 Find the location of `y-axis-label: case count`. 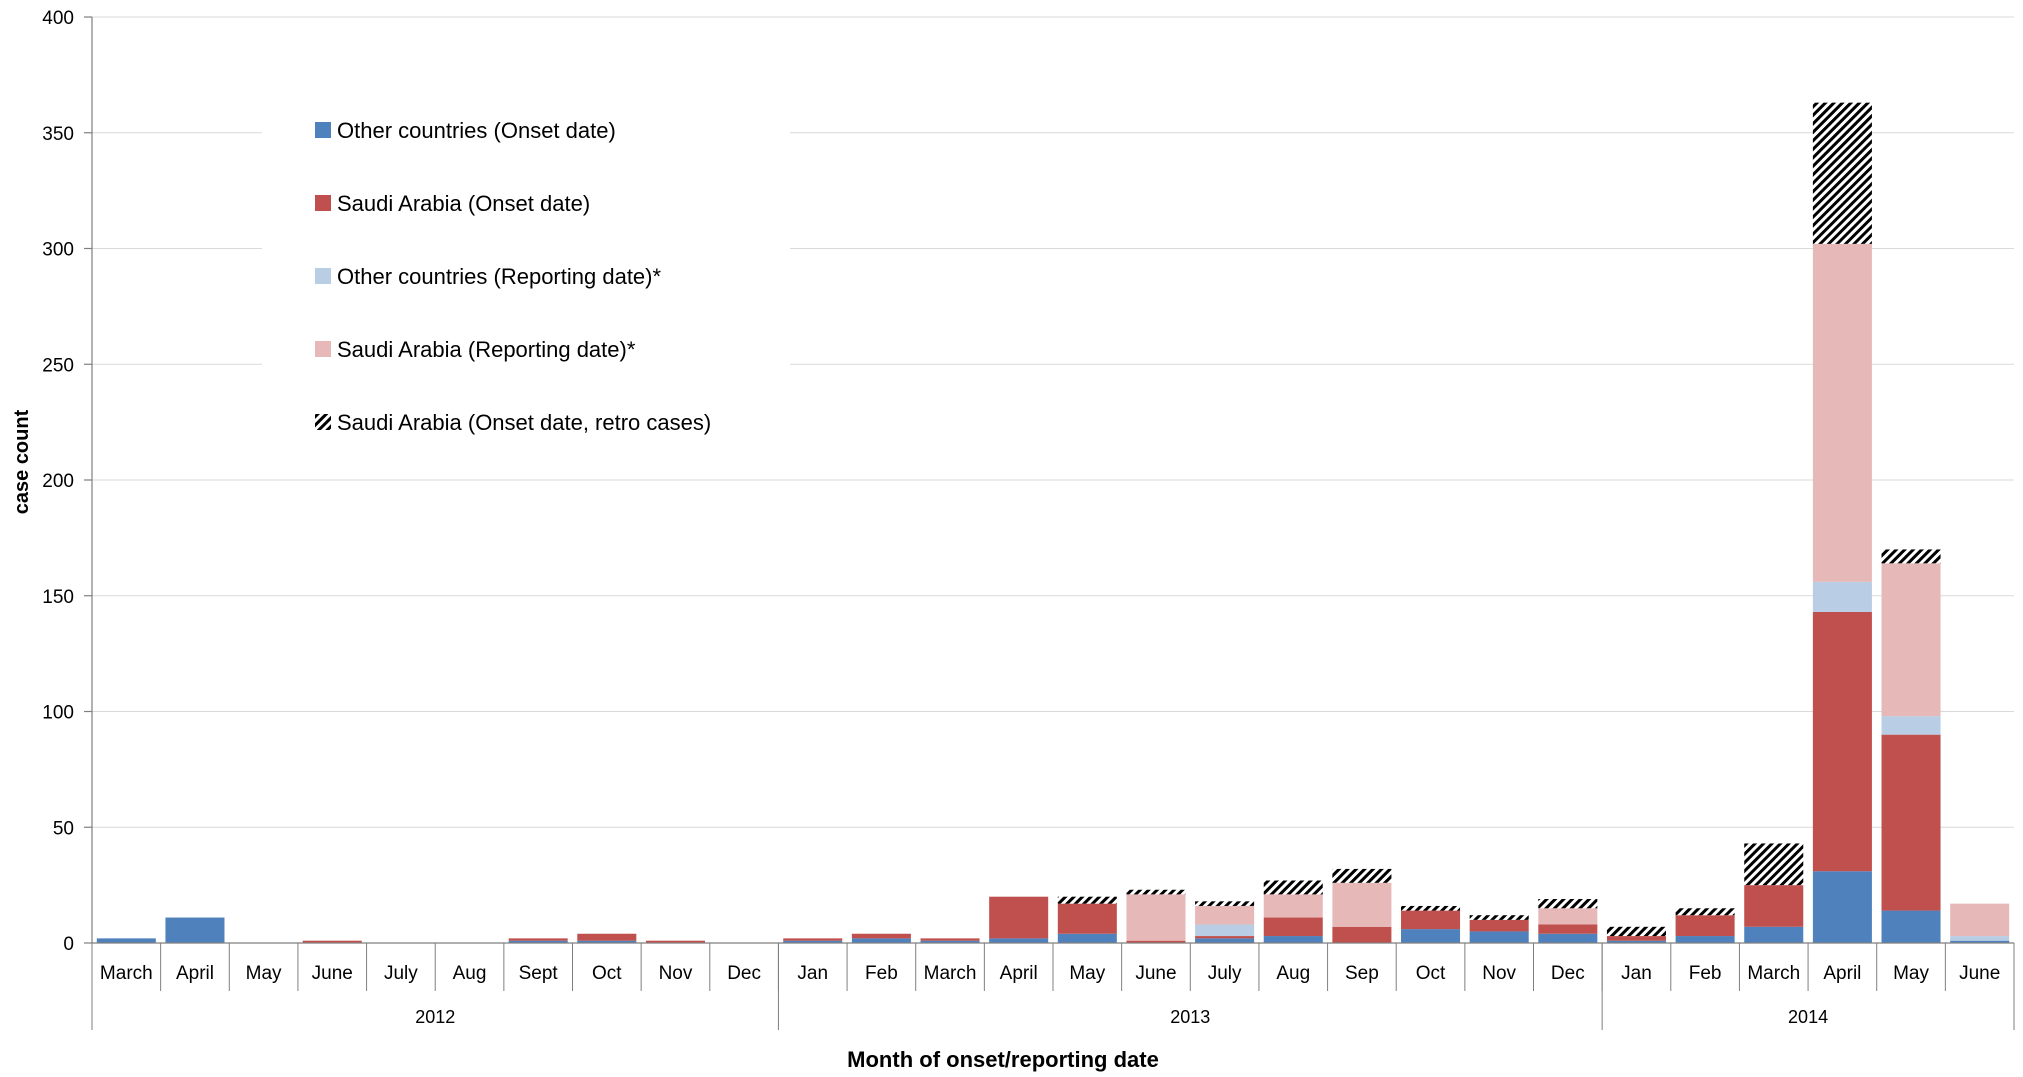

y-axis-label: case count is located at coordinates (22, 461).